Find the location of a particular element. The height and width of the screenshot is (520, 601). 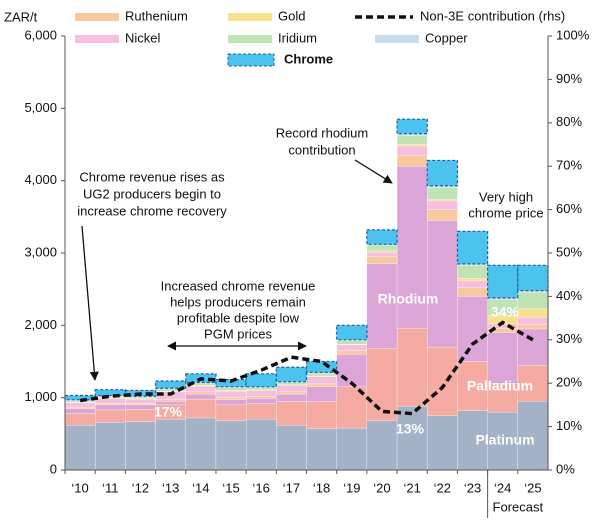

x-tick-label: ‘25 is located at coordinates (532, 487).